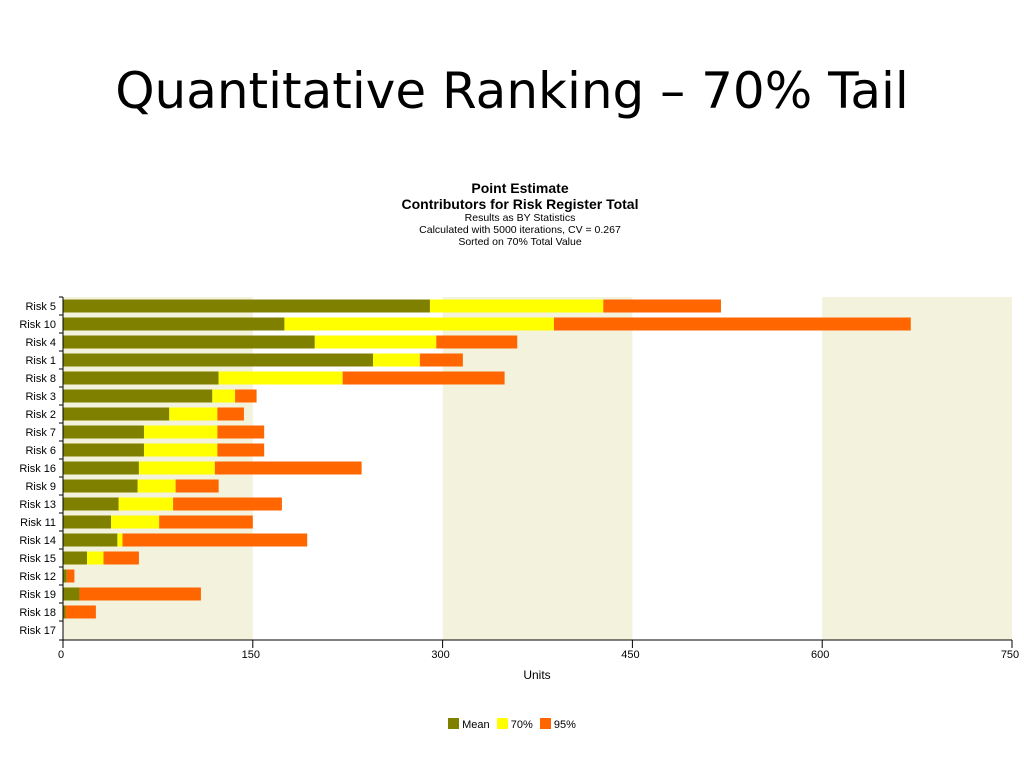 Image resolution: width=1024 pixels, height=768 pixels. Describe the element at coordinates (630, 655) in the screenshot. I see `x-tick-label: 450` at that location.